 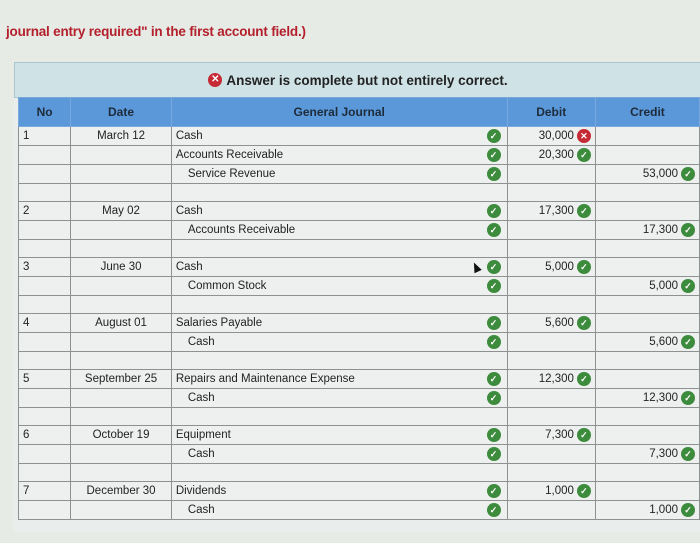 What do you see at coordinates (121, 211) in the screenshot?
I see `entry-date: May 02` at bounding box center [121, 211].